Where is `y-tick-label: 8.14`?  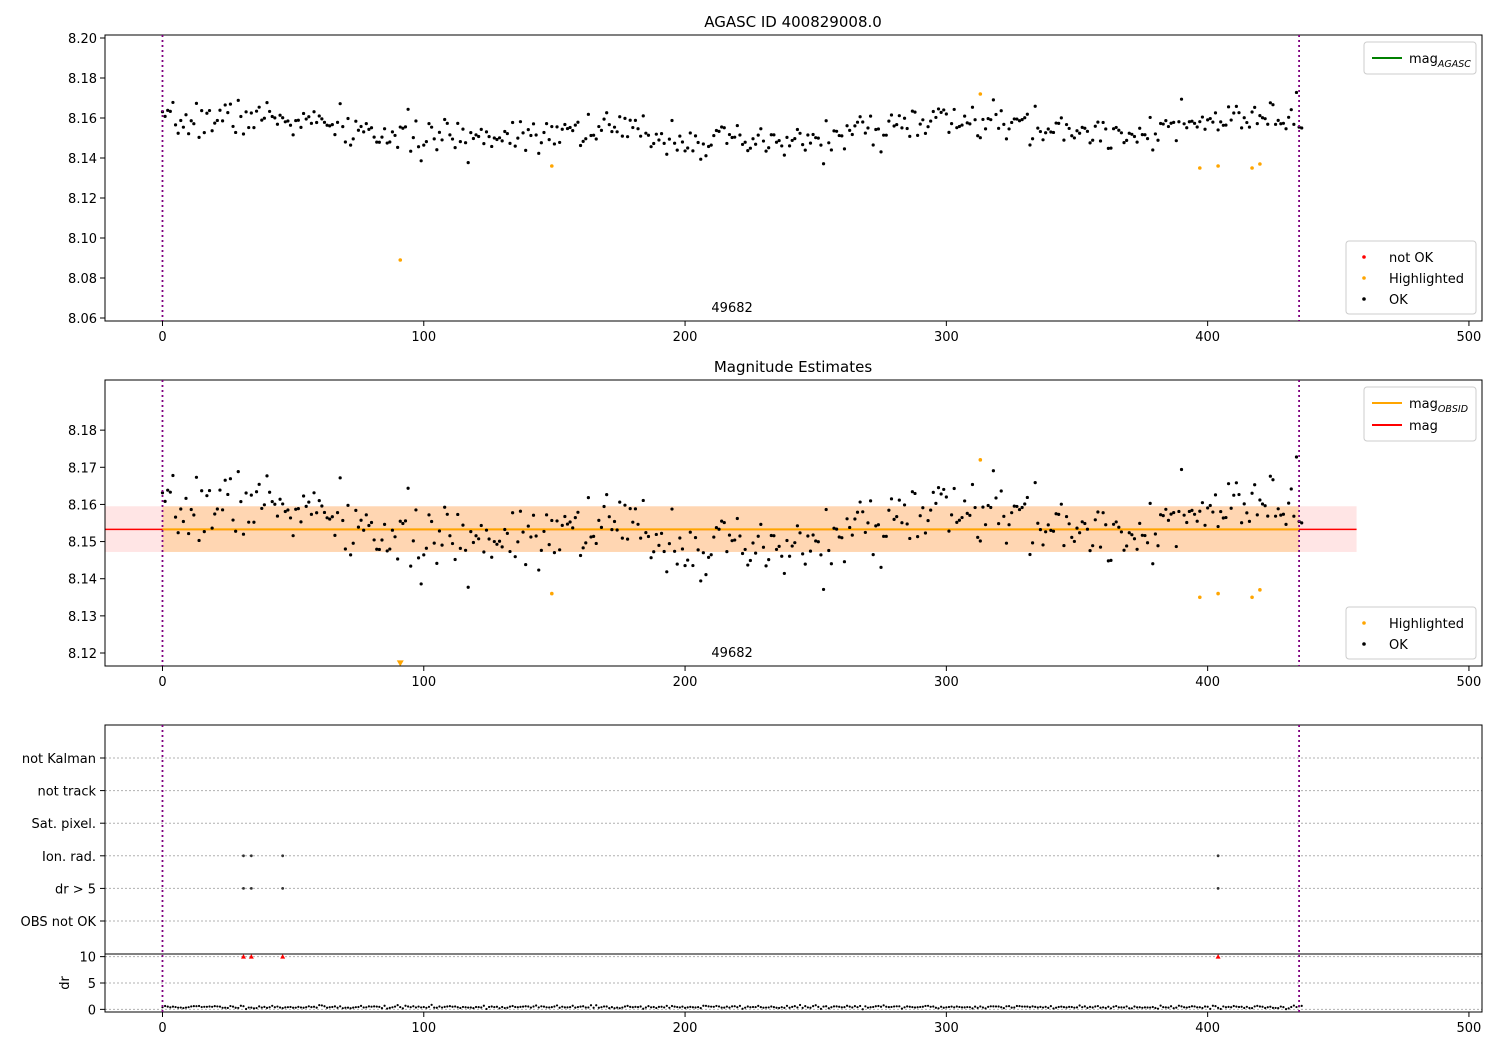
y-tick-label: 8.14 is located at coordinates (82, 580).